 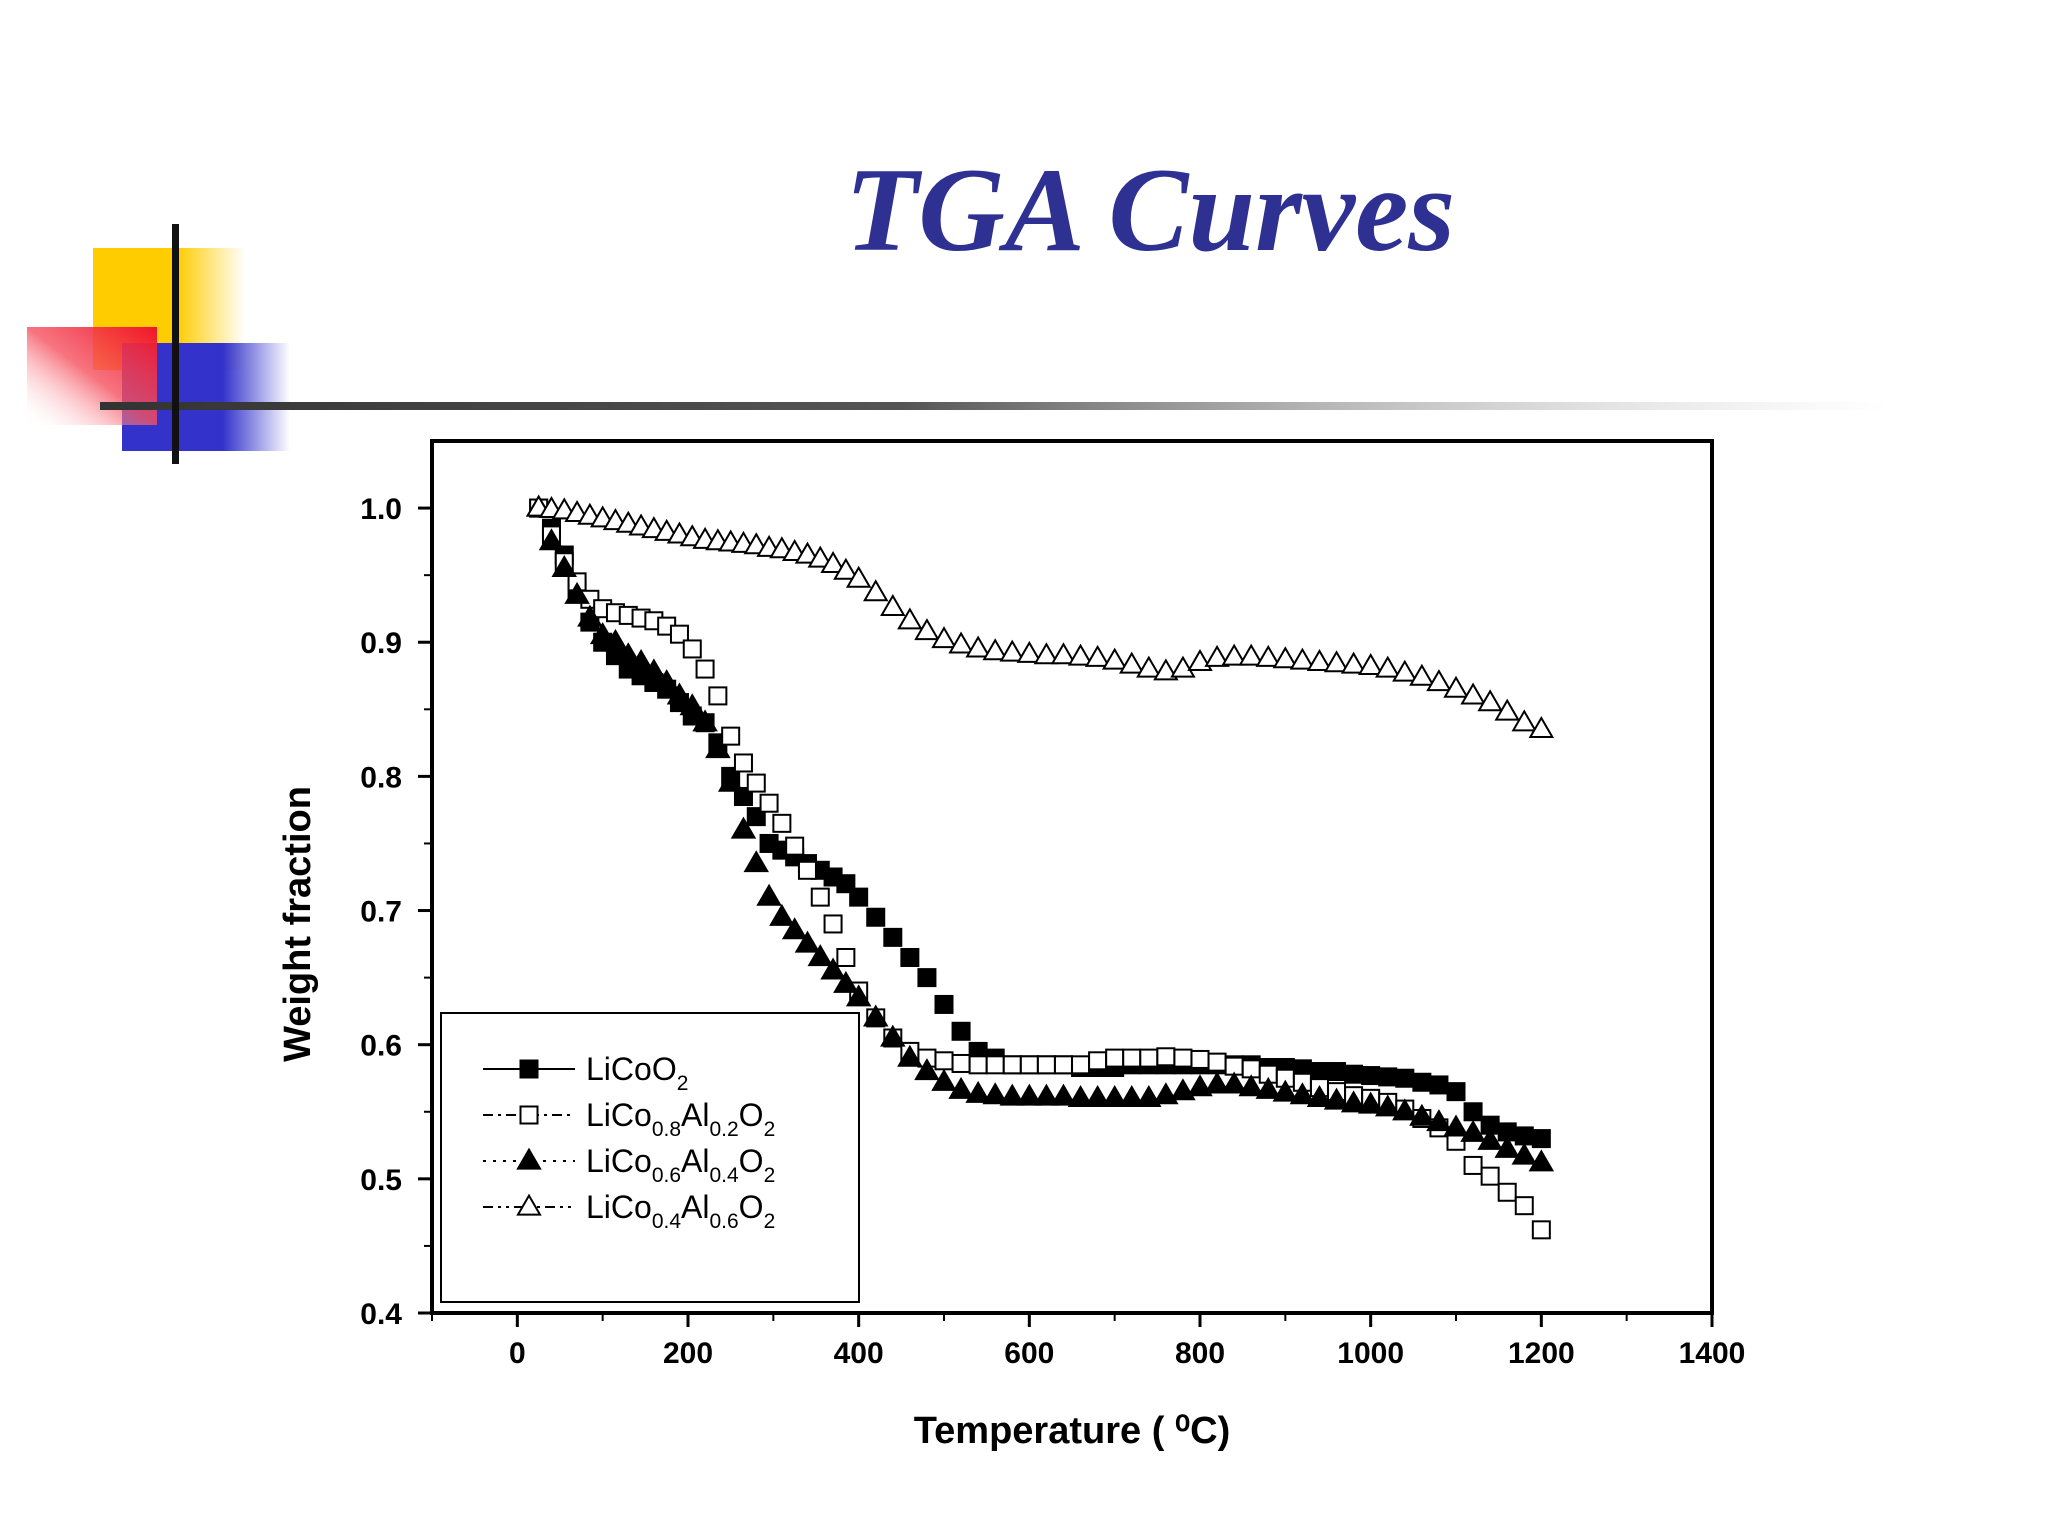 I want to click on legend-subscript: 0.4, so click(x=667, y=1221).